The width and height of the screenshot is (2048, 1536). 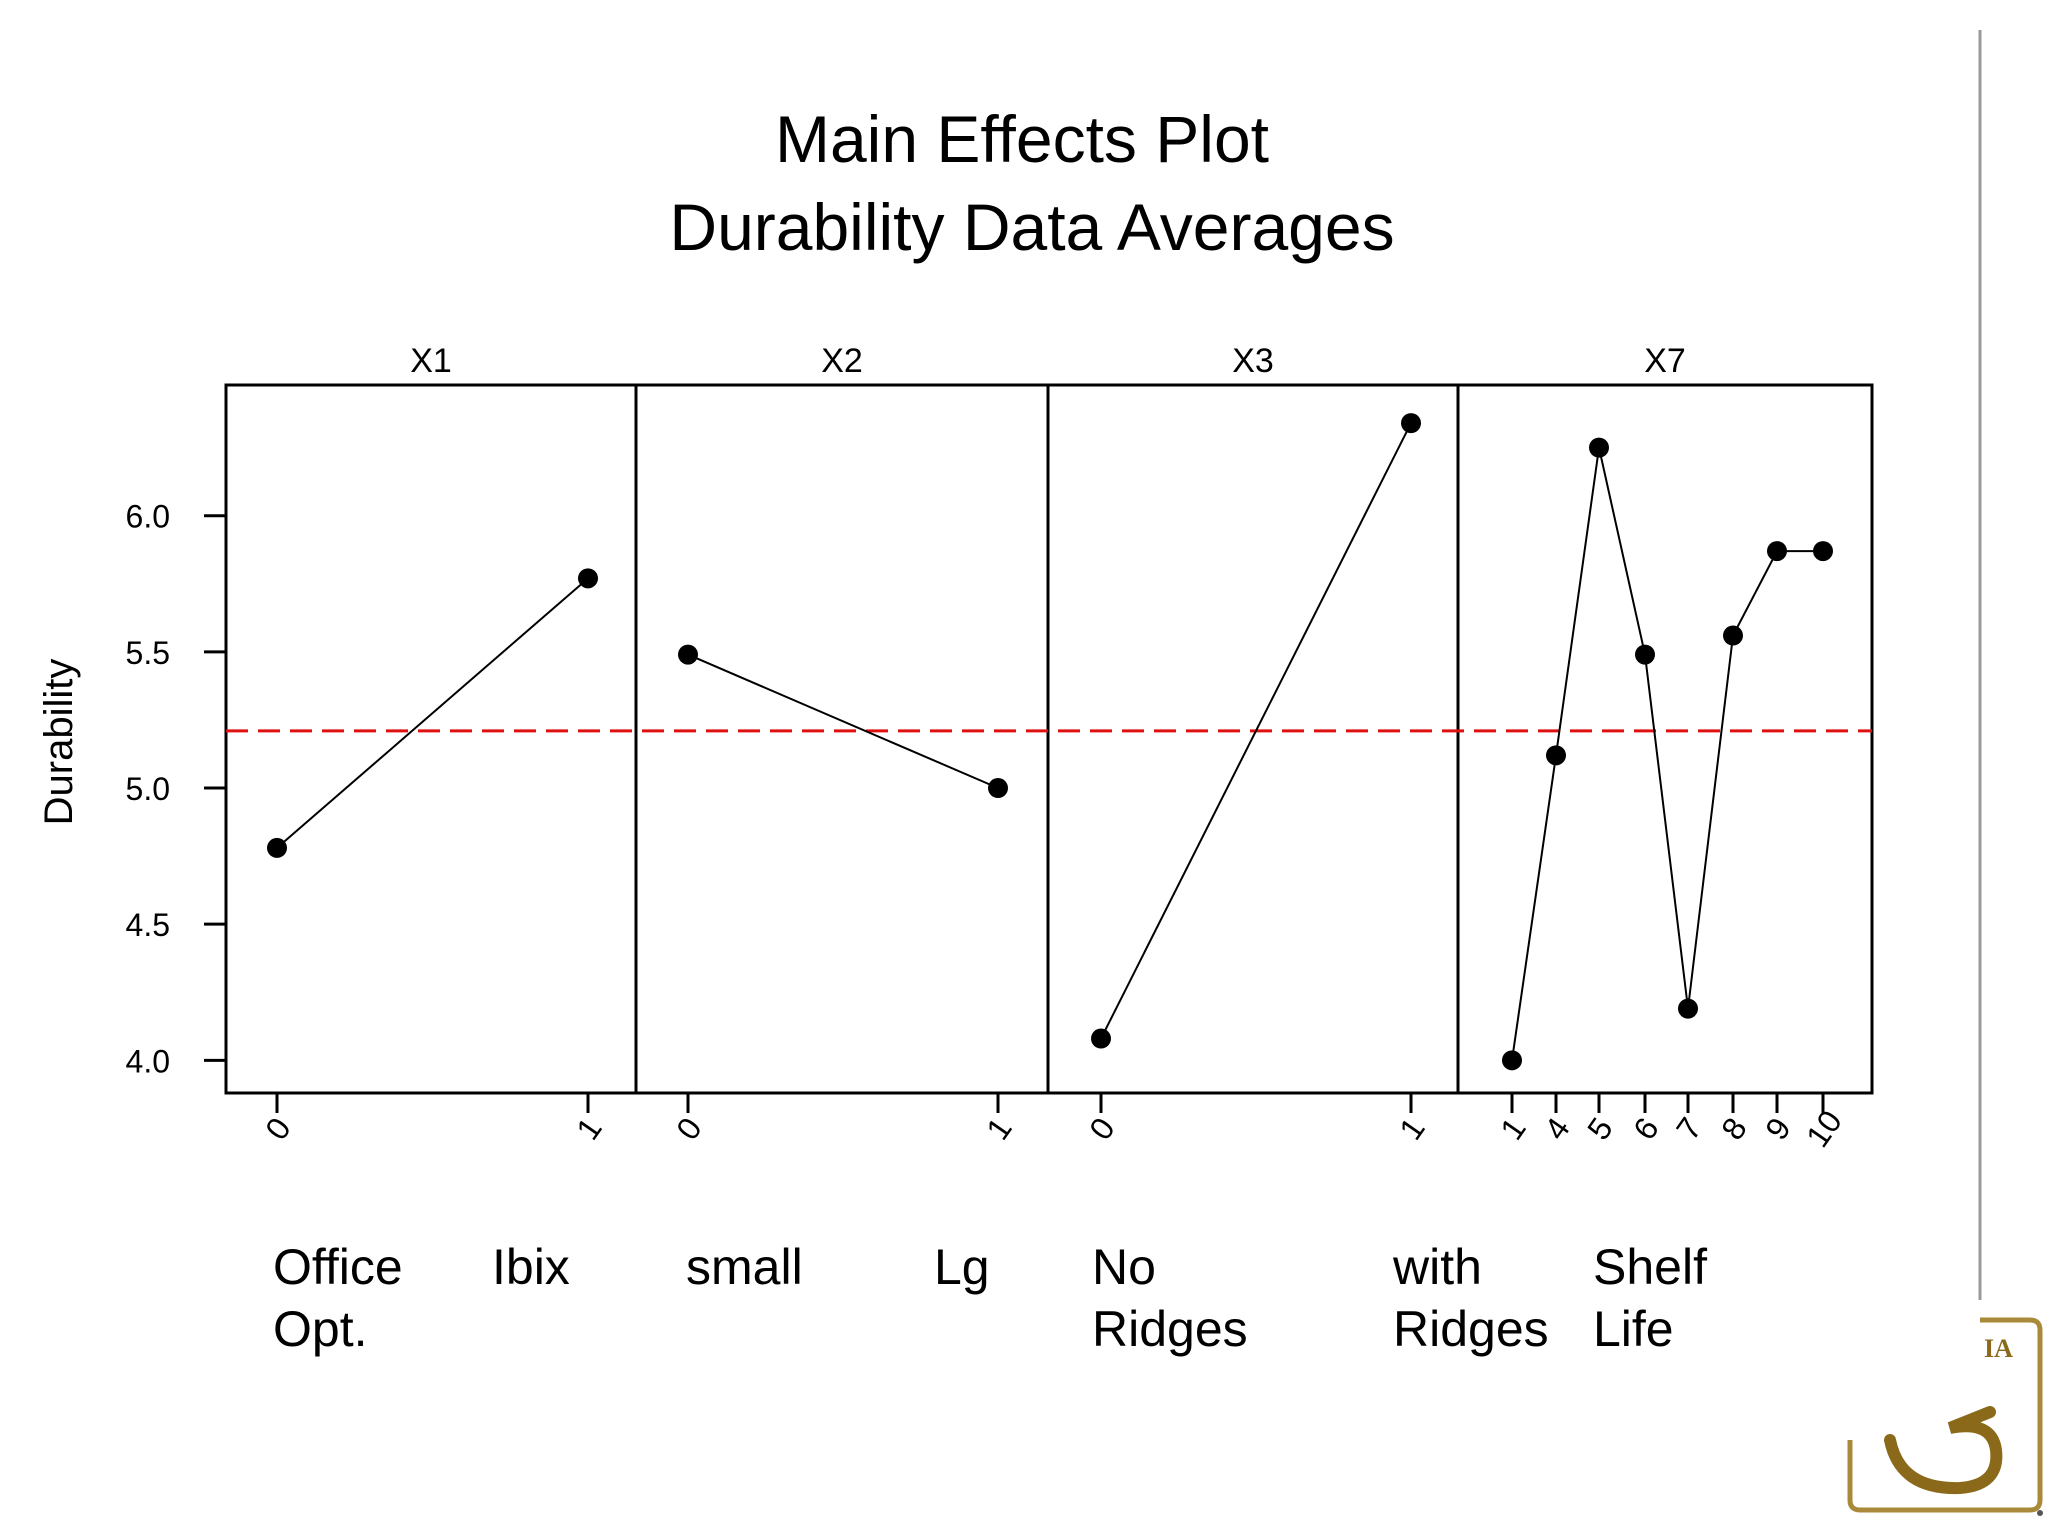 I want to click on panel-title-x7: X7, so click(x=1665, y=361).